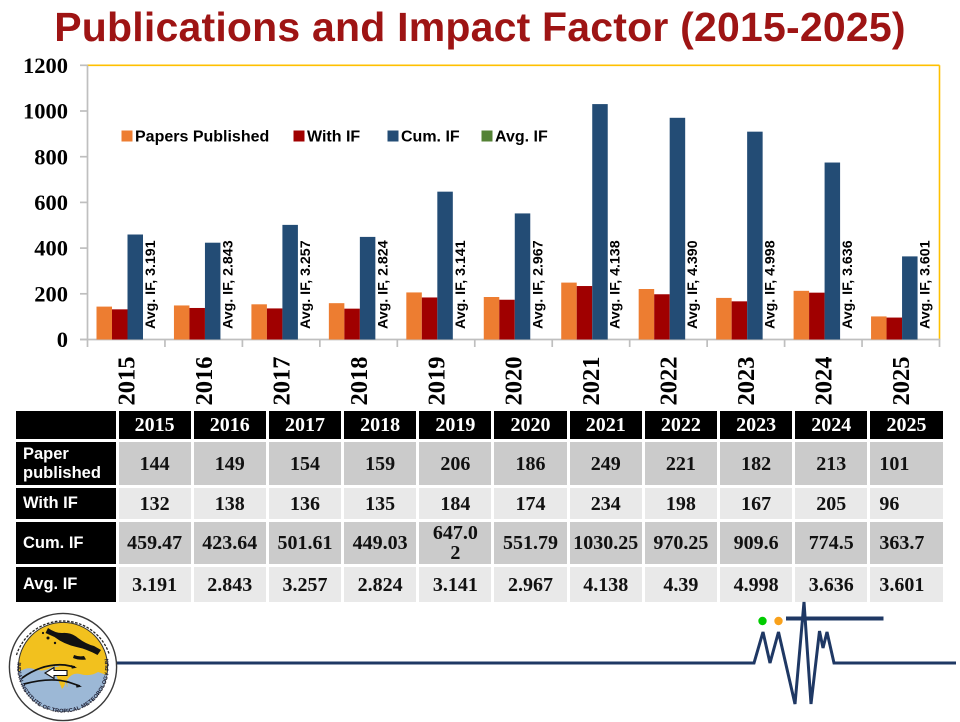  What do you see at coordinates (62, 339) in the screenshot?
I see `svg-text: 0` at bounding box center [62, 339].